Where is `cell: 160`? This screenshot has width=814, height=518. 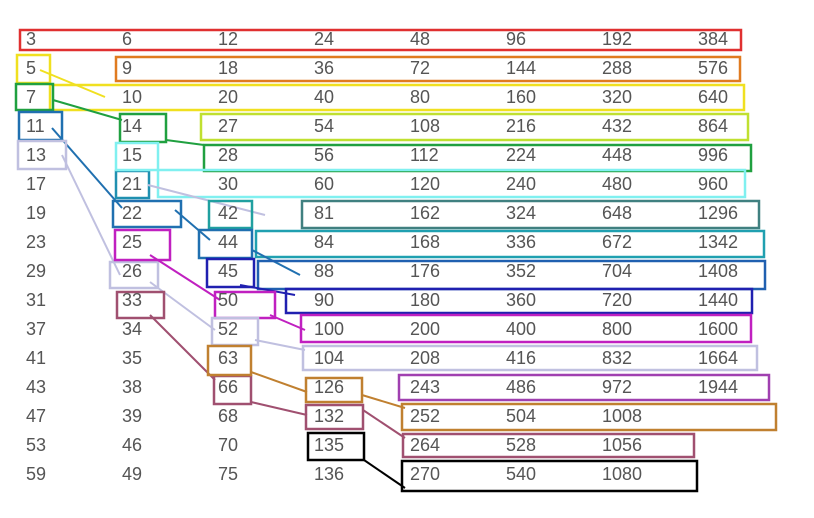
cell: 160 is located at coordinates (521, 97).